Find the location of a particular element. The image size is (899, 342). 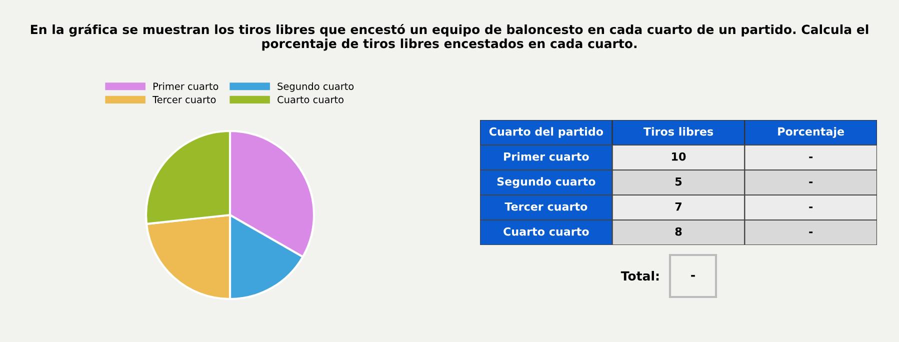

text: Cuarto del partido is located at coordinates (546, 132).